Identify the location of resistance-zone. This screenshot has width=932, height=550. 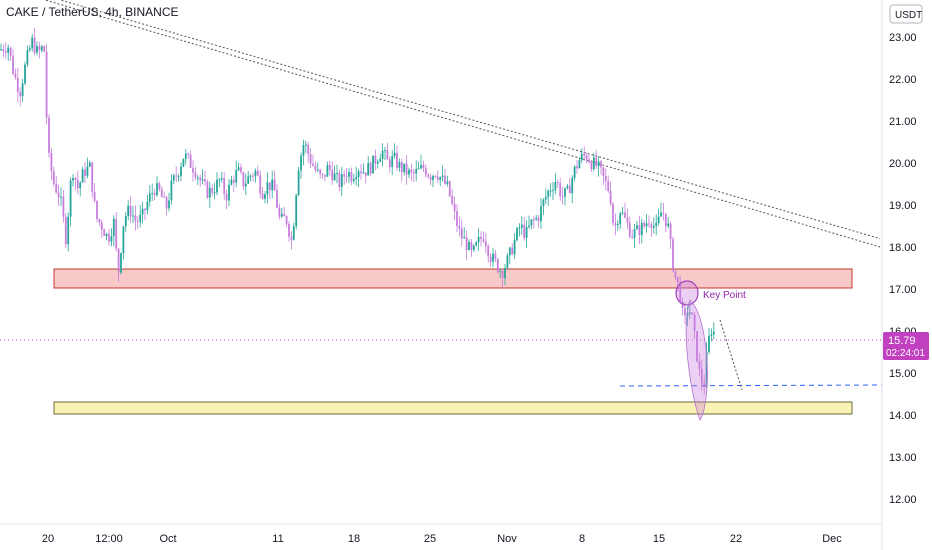
(453, 278).